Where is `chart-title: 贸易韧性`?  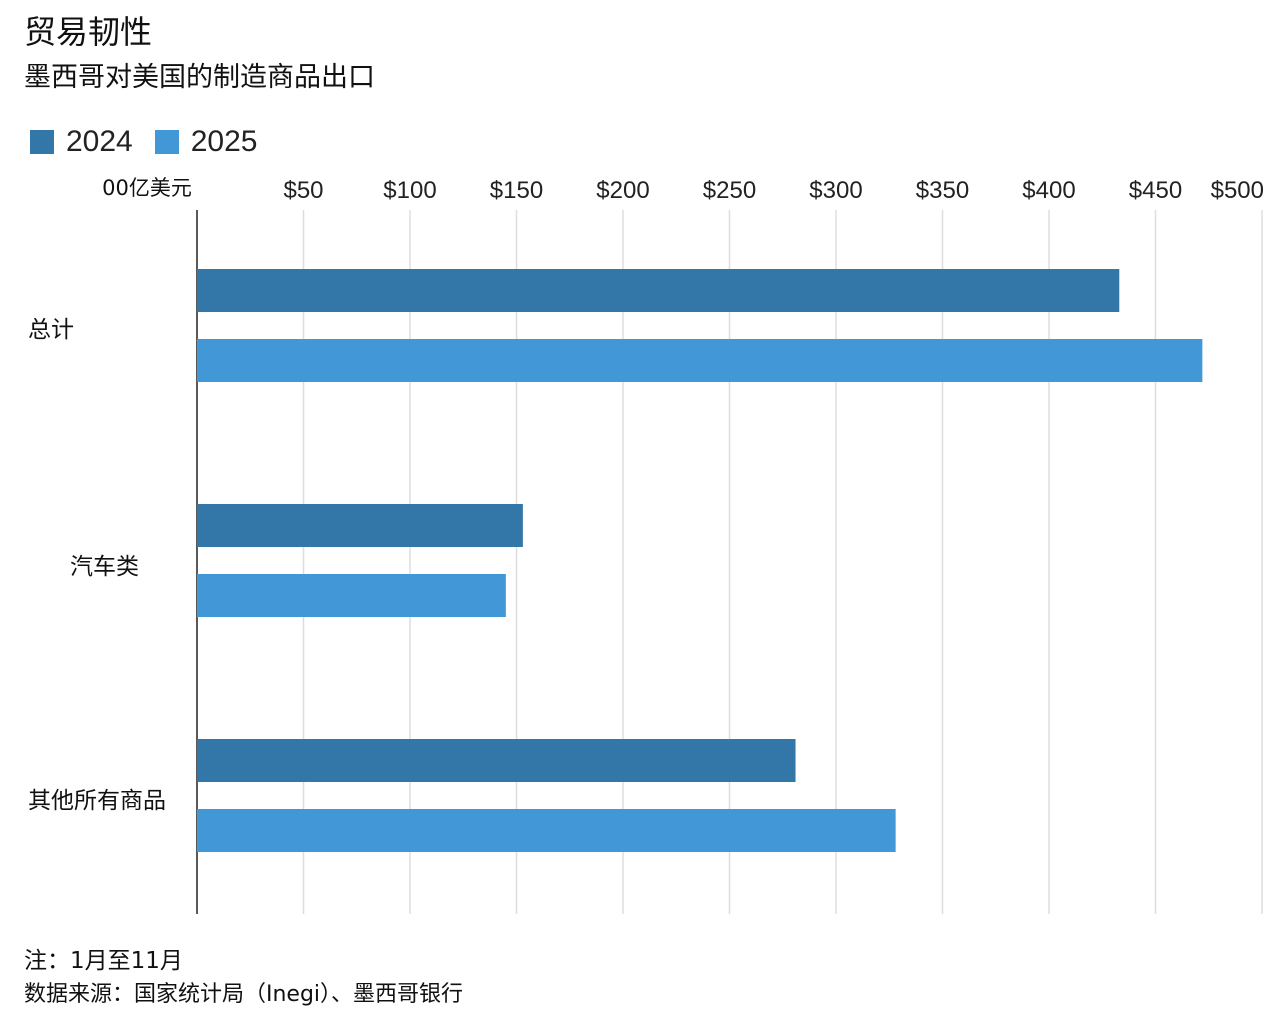
chart-title: 贸易韧性 is located at coordinates (88, 32).